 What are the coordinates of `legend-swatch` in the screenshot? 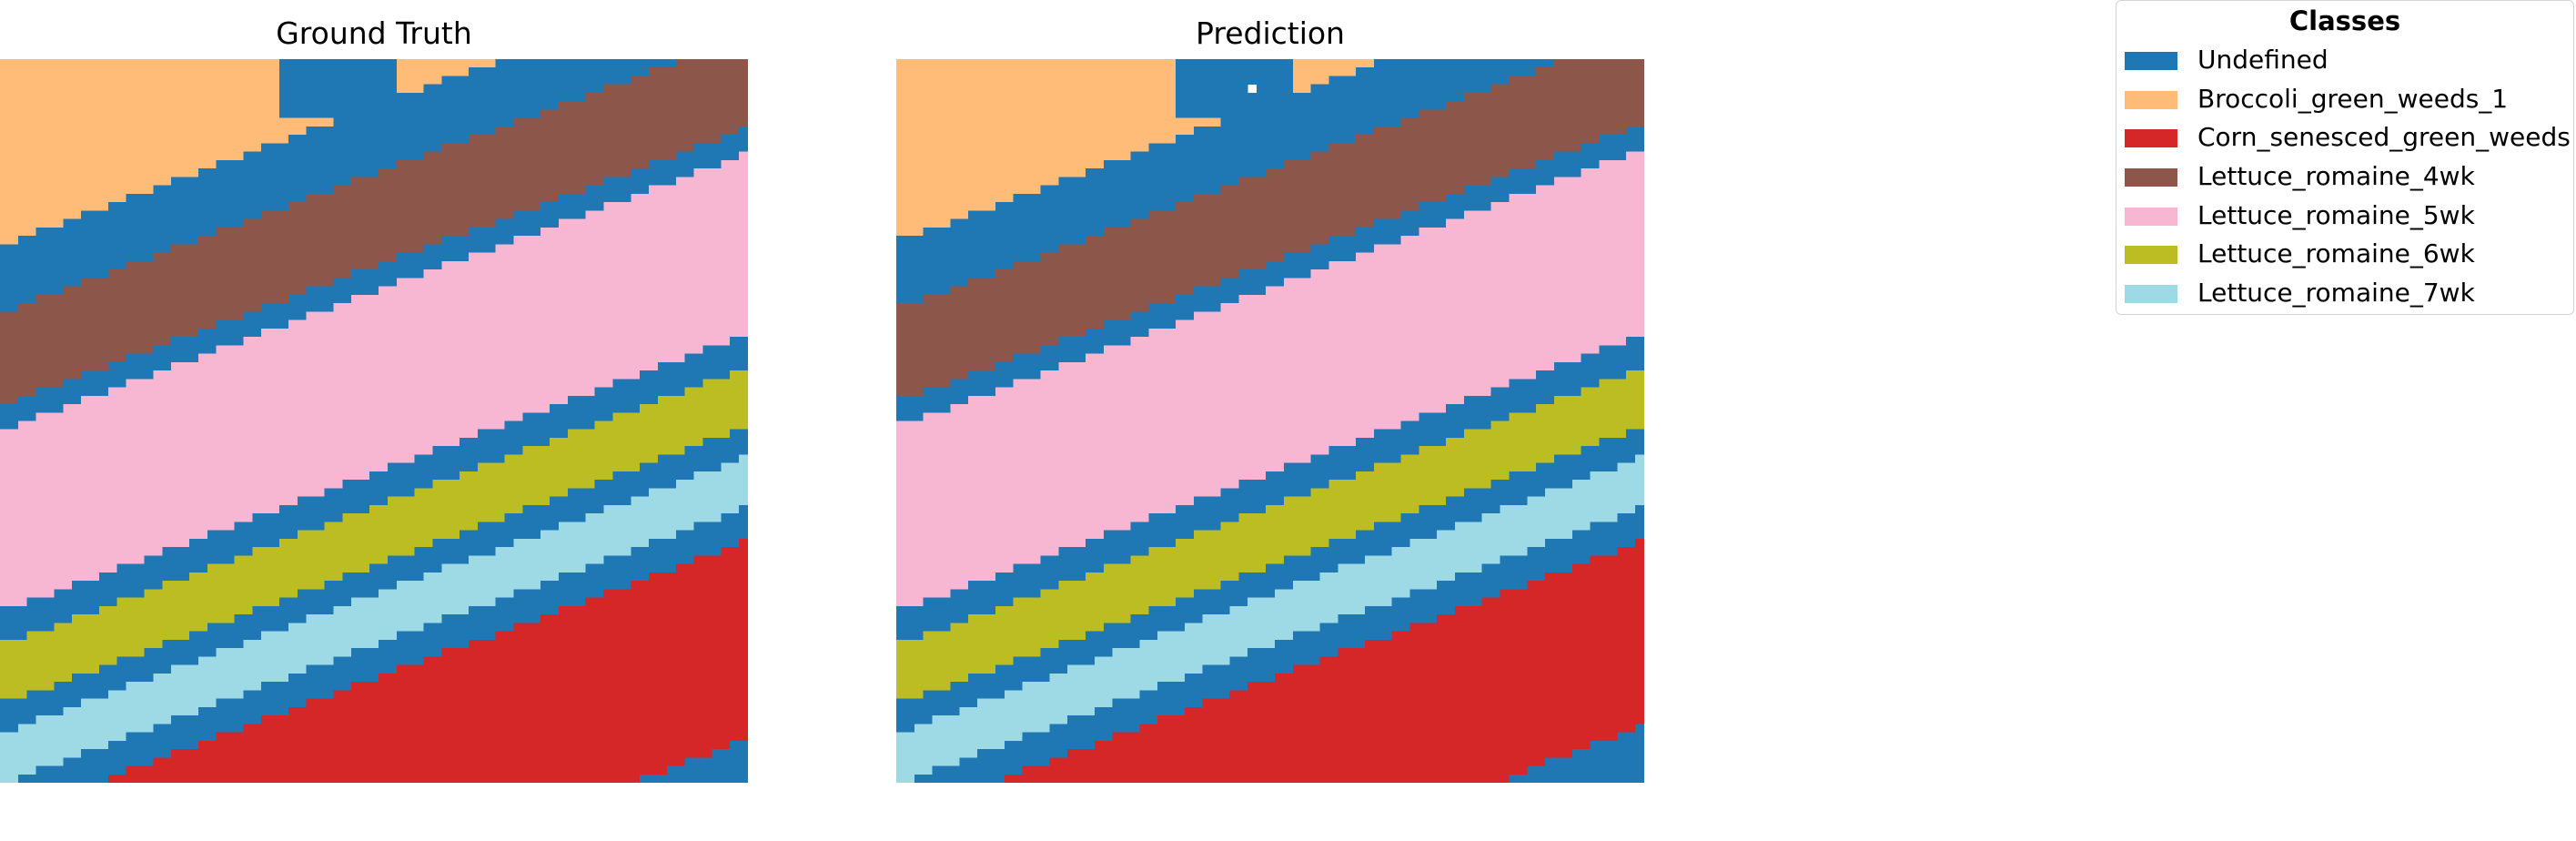 It's located at (2151, 138).